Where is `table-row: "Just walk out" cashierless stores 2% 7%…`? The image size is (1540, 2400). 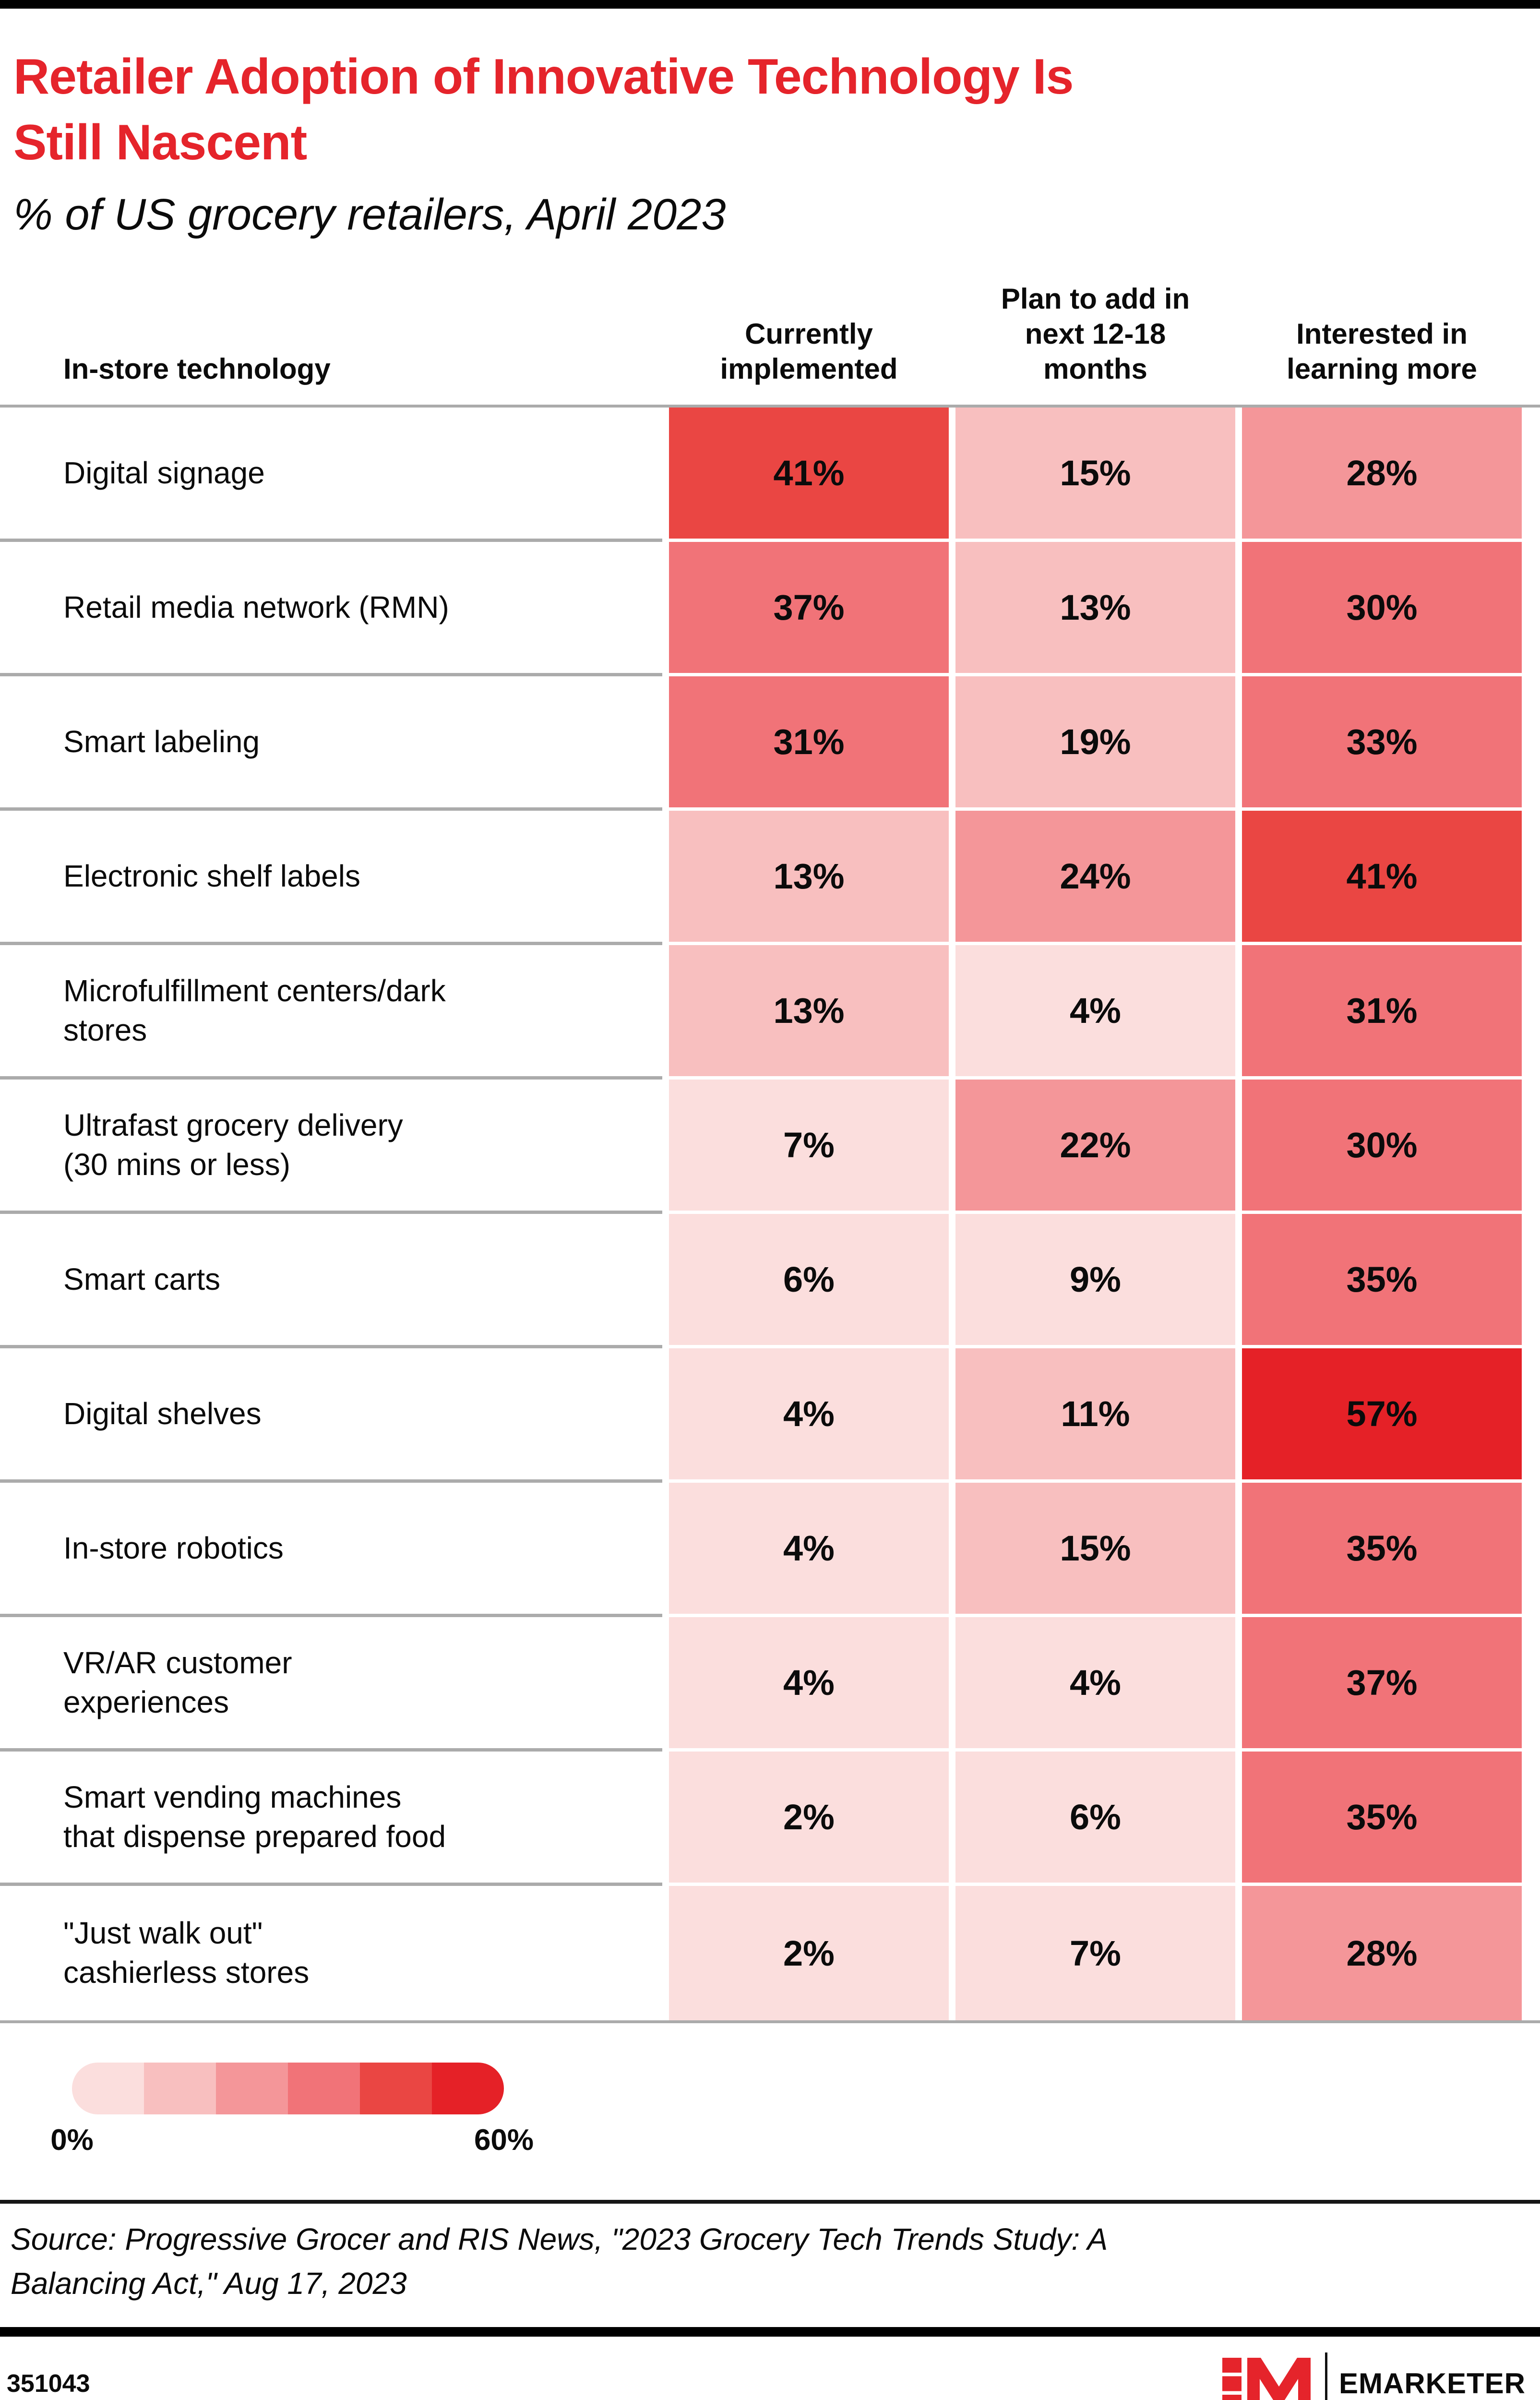
table-row: "Just walk out" cashierless stores 2% 7%… is located at coordinates (770, 1953).